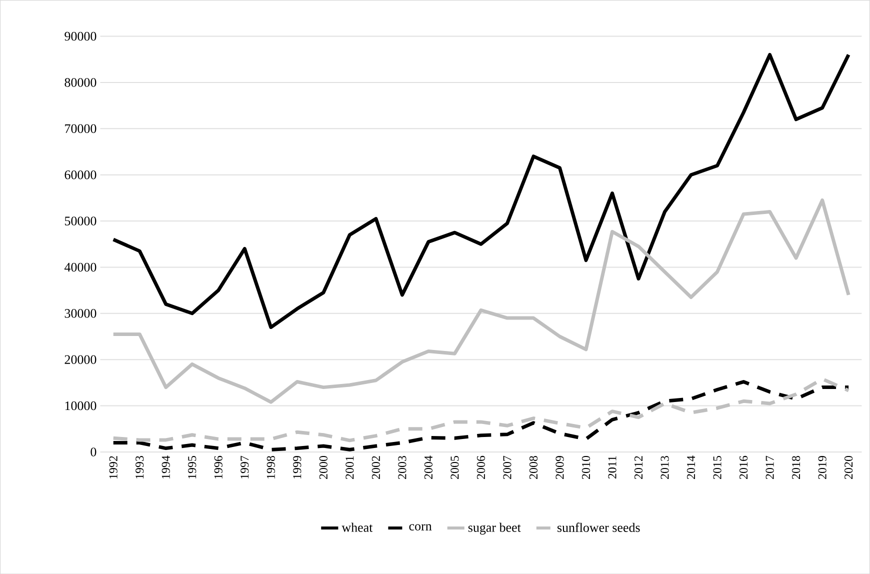 This screenshot has height=574, width=870. I want to click on x-tick-label: 2019, so click(822, 467).